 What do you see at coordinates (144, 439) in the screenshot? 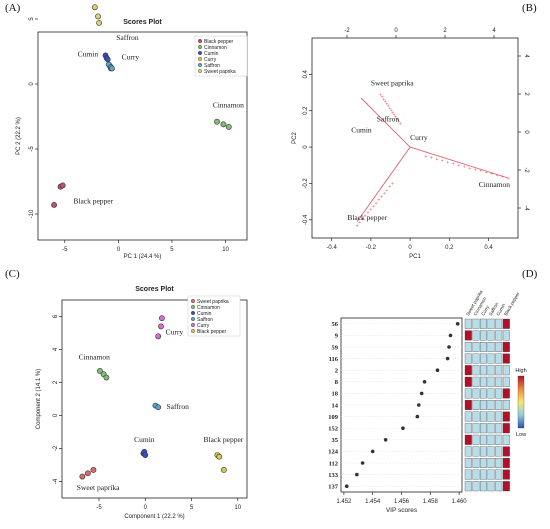
I see `panel-c-annotation: Cumin` at bounding box center [144, 439].